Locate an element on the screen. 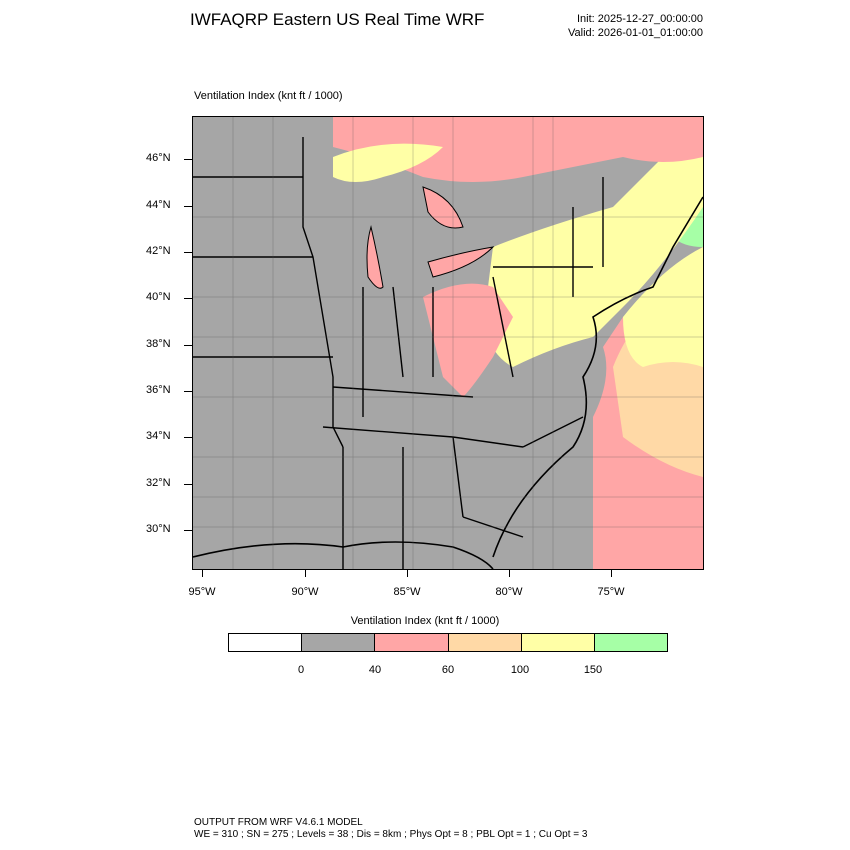 The width and height of the screenshot is (850, 850). lat-label-32n: 32°N is located at coordinates (158, 483).